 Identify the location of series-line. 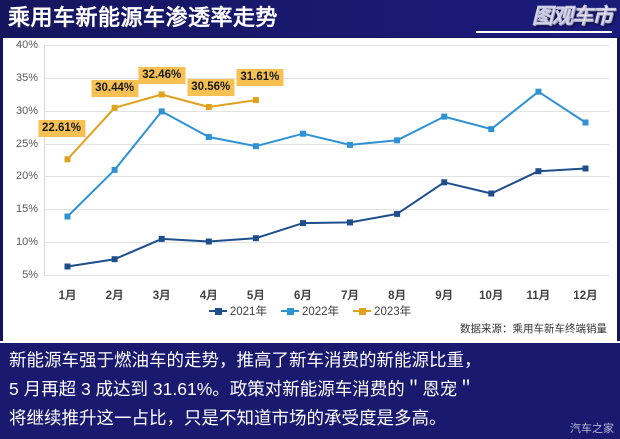
(161, 126).